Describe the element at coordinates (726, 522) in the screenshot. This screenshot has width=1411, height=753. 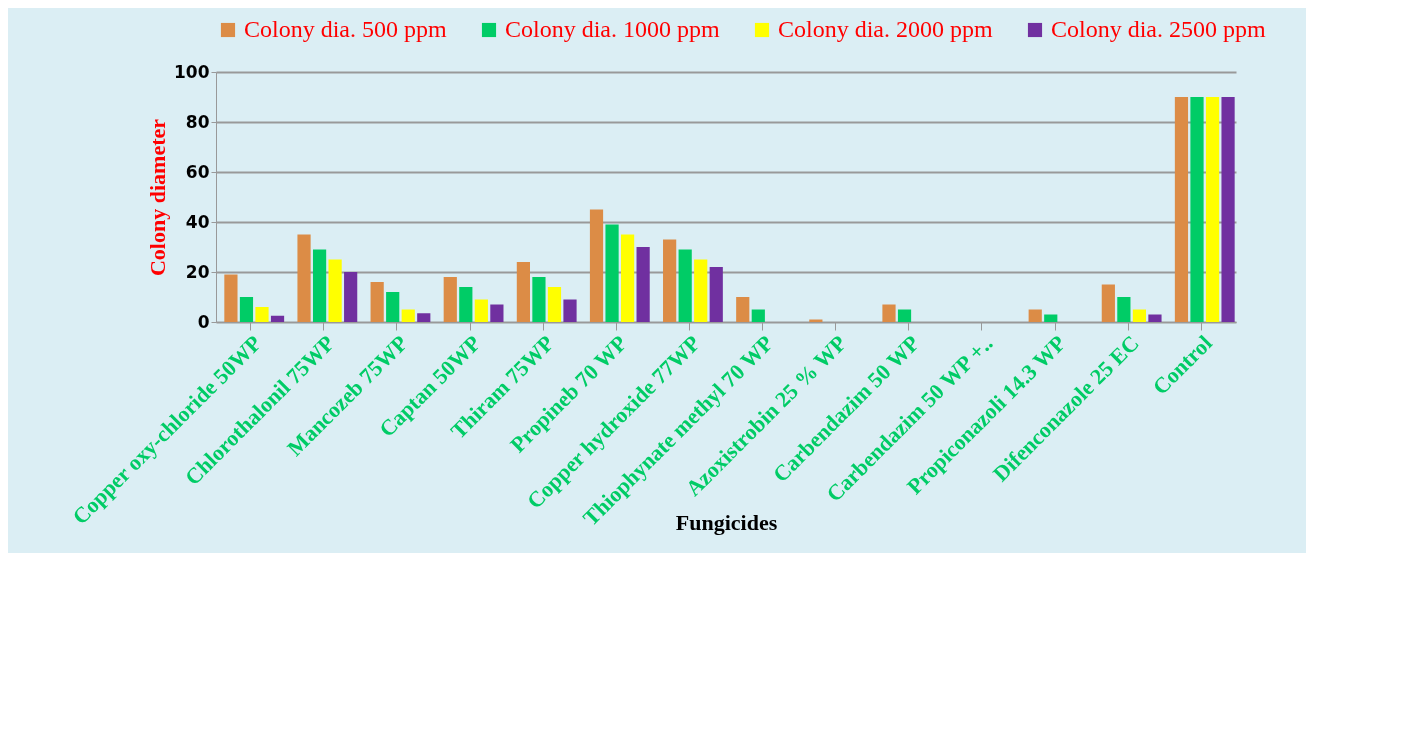
I see `x-axis-title: Fungicides` at that location.